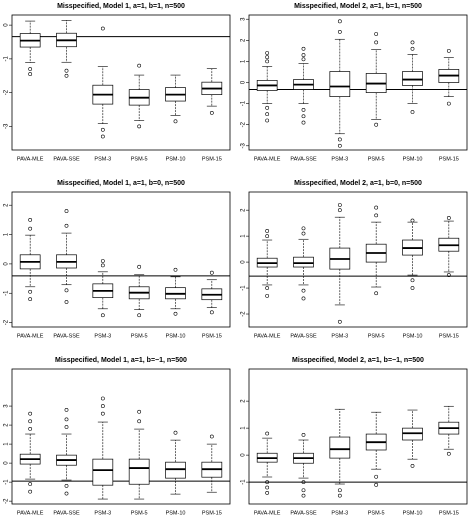 The width and height of the screenshot is (474, 531). What do you see at coordinates (121, 360) in the screenshot?
I see `chart-title: Misspecified, Model 1, a=1, b=−1, n=500` at bounding box center [121, 360].